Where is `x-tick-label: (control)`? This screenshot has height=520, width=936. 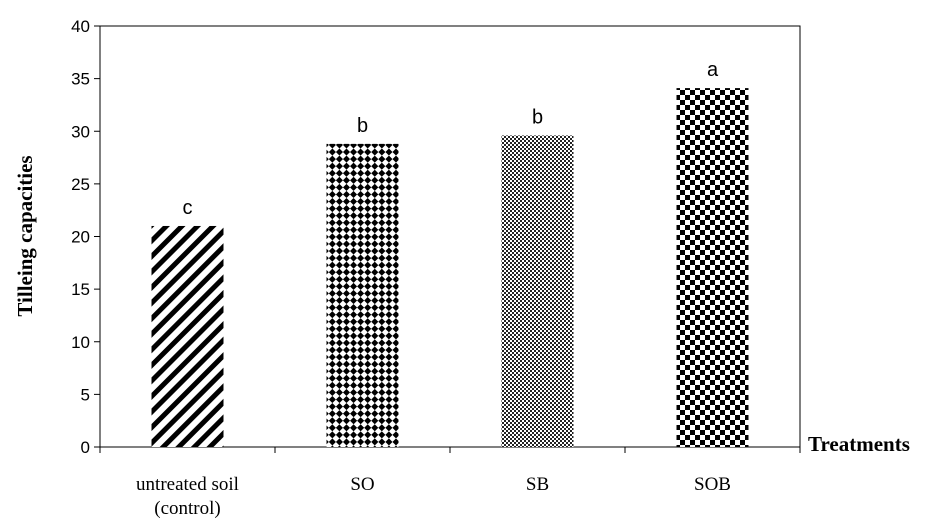 x-tick-label: (control) is located at coordinates (187, 508).